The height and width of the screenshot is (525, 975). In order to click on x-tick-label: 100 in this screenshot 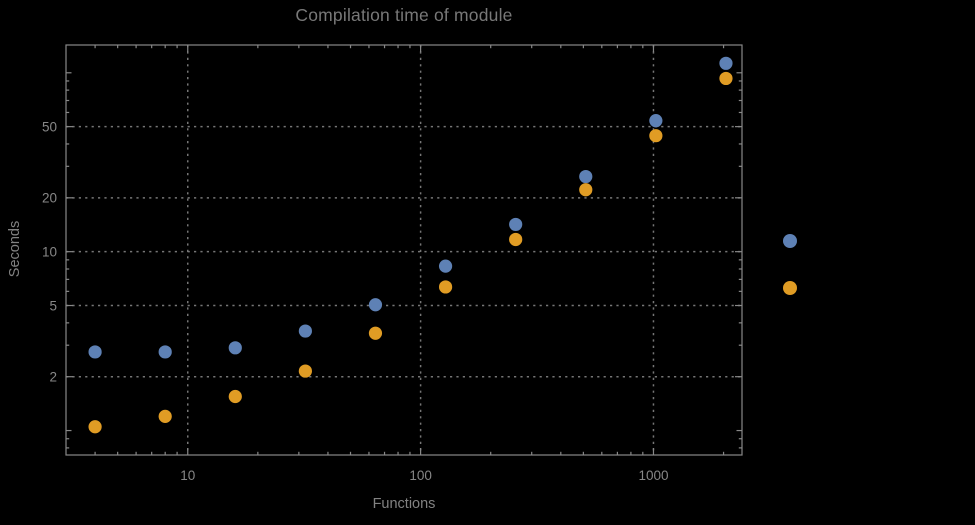, I will do `click(420, 475)`.